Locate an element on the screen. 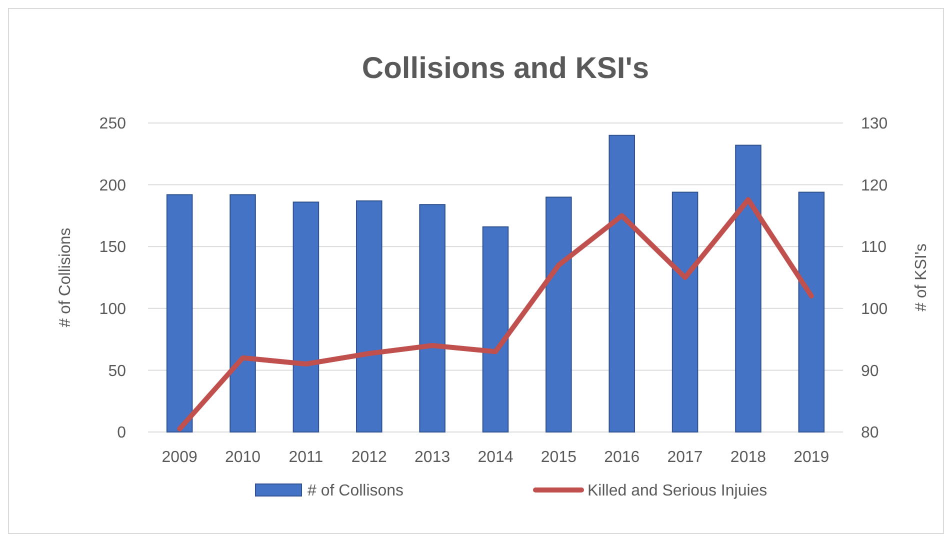 This screenshot has width=952, height=542. x-tick-label: 2011 is located at coordinates (306, 457).